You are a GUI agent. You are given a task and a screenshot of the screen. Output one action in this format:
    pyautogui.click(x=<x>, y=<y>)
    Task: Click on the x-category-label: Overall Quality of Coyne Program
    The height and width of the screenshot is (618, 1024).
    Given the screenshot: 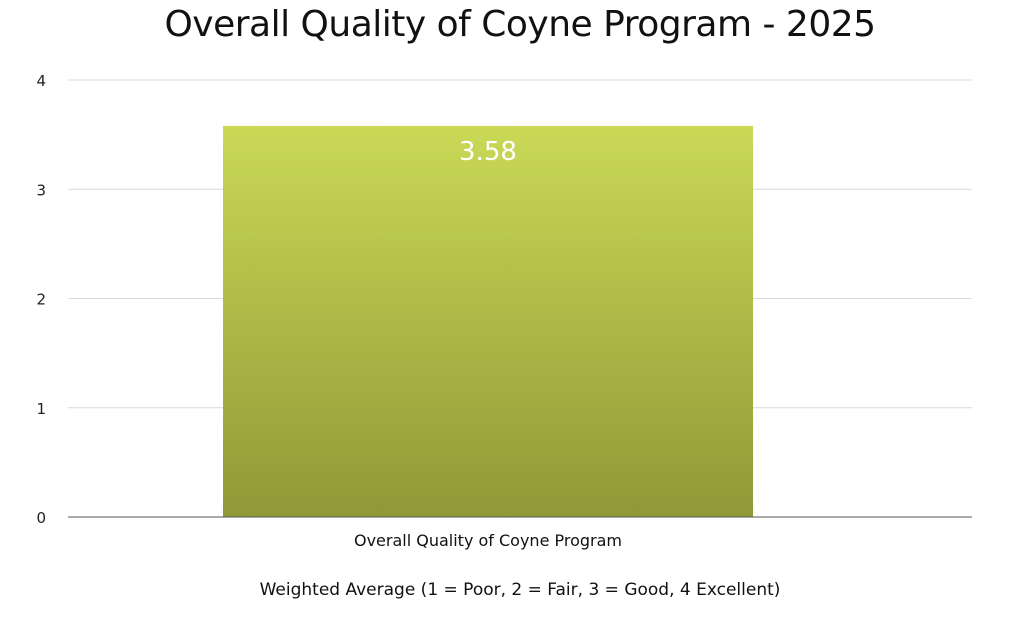 What is the action you would take?
    pyautogui.click(x=488, y=540)
    